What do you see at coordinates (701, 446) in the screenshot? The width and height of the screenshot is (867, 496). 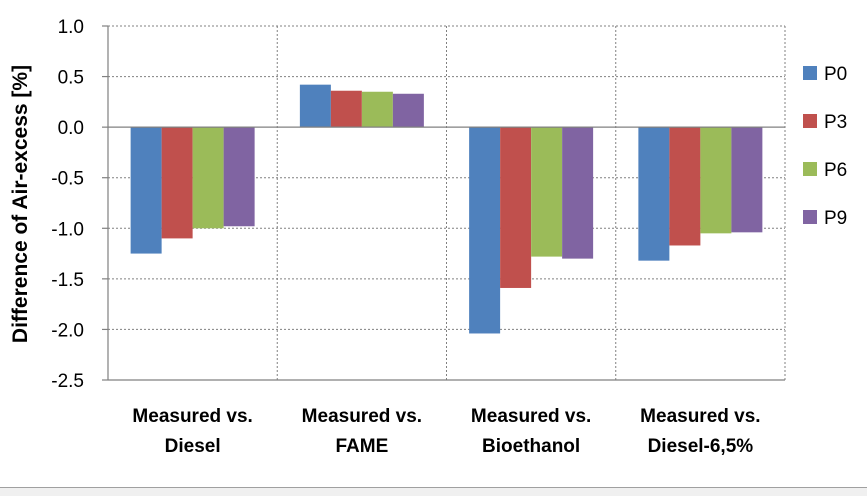 I see `category-label: Diesel-6,5%` at bounding box center [701, 446].